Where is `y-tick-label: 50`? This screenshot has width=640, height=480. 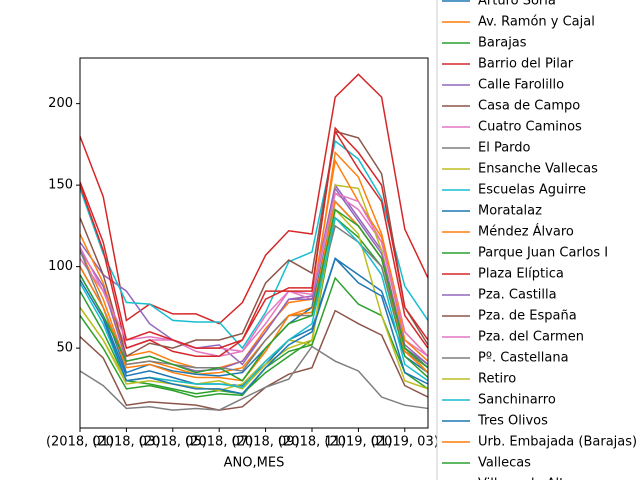
y-tick-label: 50 is located at coordinates (64, 348).